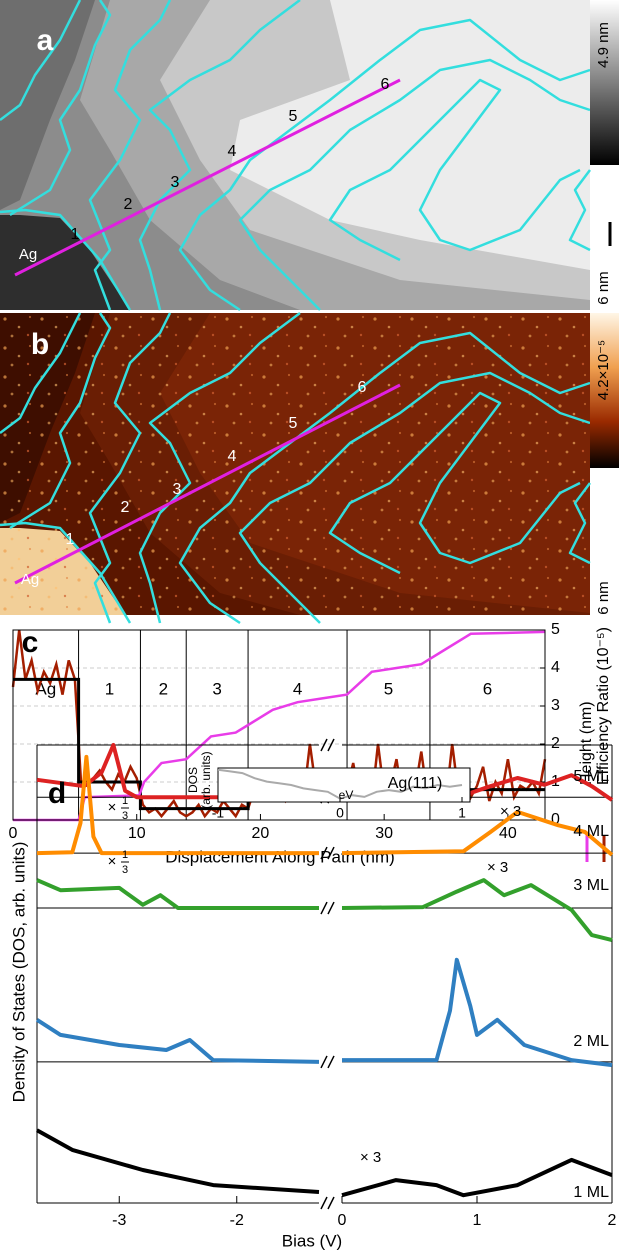  I want to click on panel-label: c, so click(30, 642).